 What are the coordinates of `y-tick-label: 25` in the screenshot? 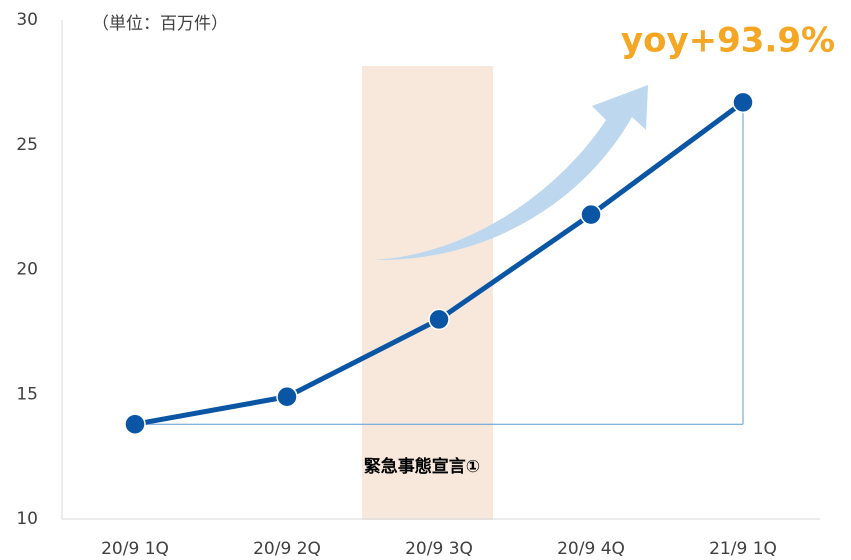 It's located at (27, 145).